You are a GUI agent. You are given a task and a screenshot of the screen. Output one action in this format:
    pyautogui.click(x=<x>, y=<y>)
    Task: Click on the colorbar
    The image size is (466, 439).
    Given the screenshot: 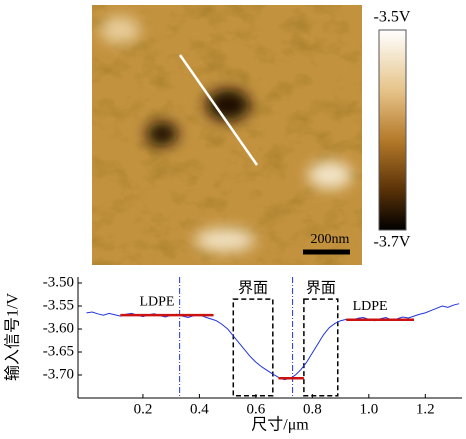 What is the action you would take?
    pyautogui.click(x=392, y=130)
    